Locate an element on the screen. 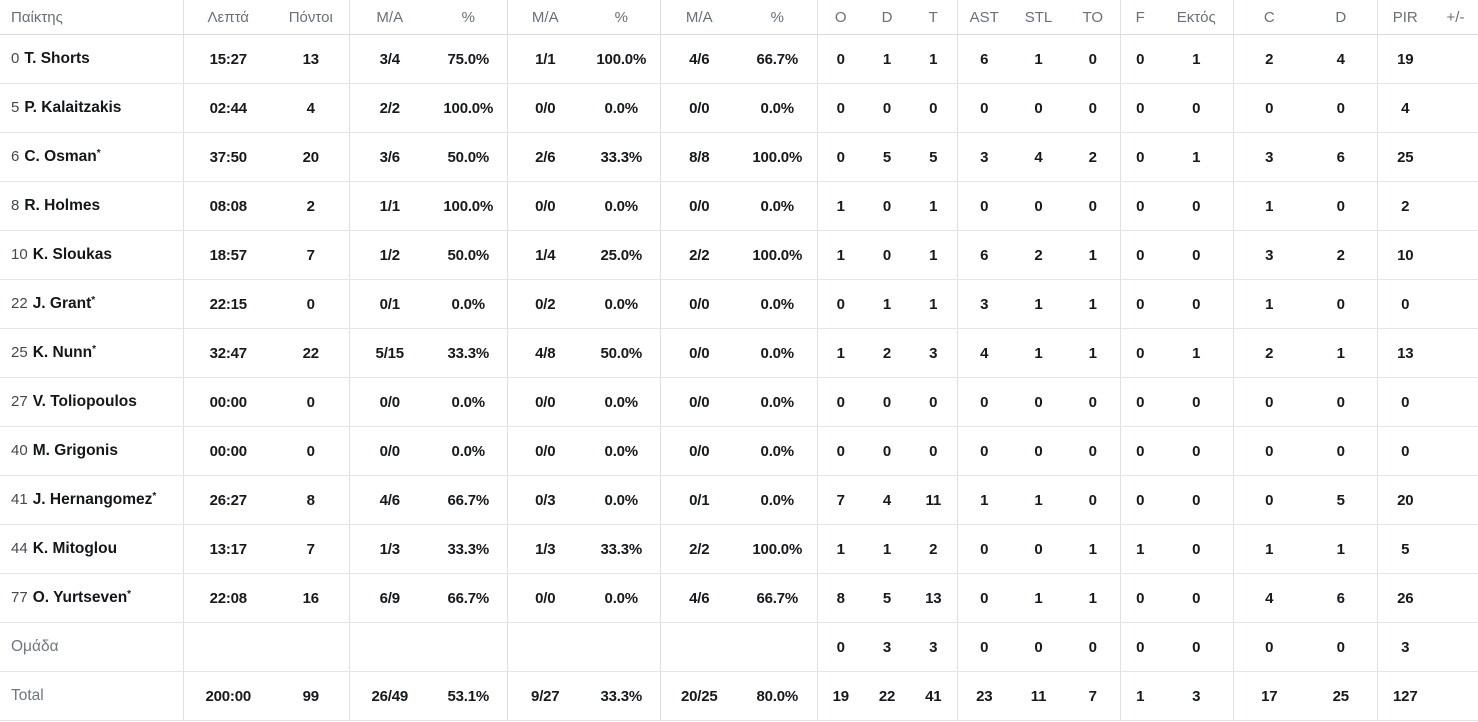 This screenshot has height=722, width=1478. jersey-number: 0 is located at coordinates (15, 58).